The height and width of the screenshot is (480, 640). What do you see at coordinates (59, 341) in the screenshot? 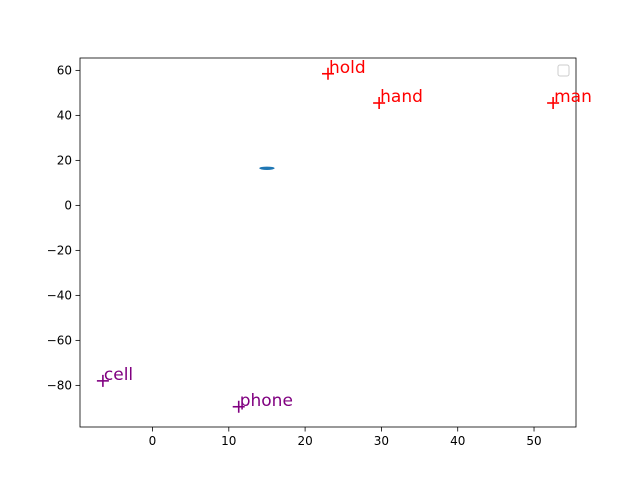
I see `y-tick-label: −60` at bounding box center [59, 341].